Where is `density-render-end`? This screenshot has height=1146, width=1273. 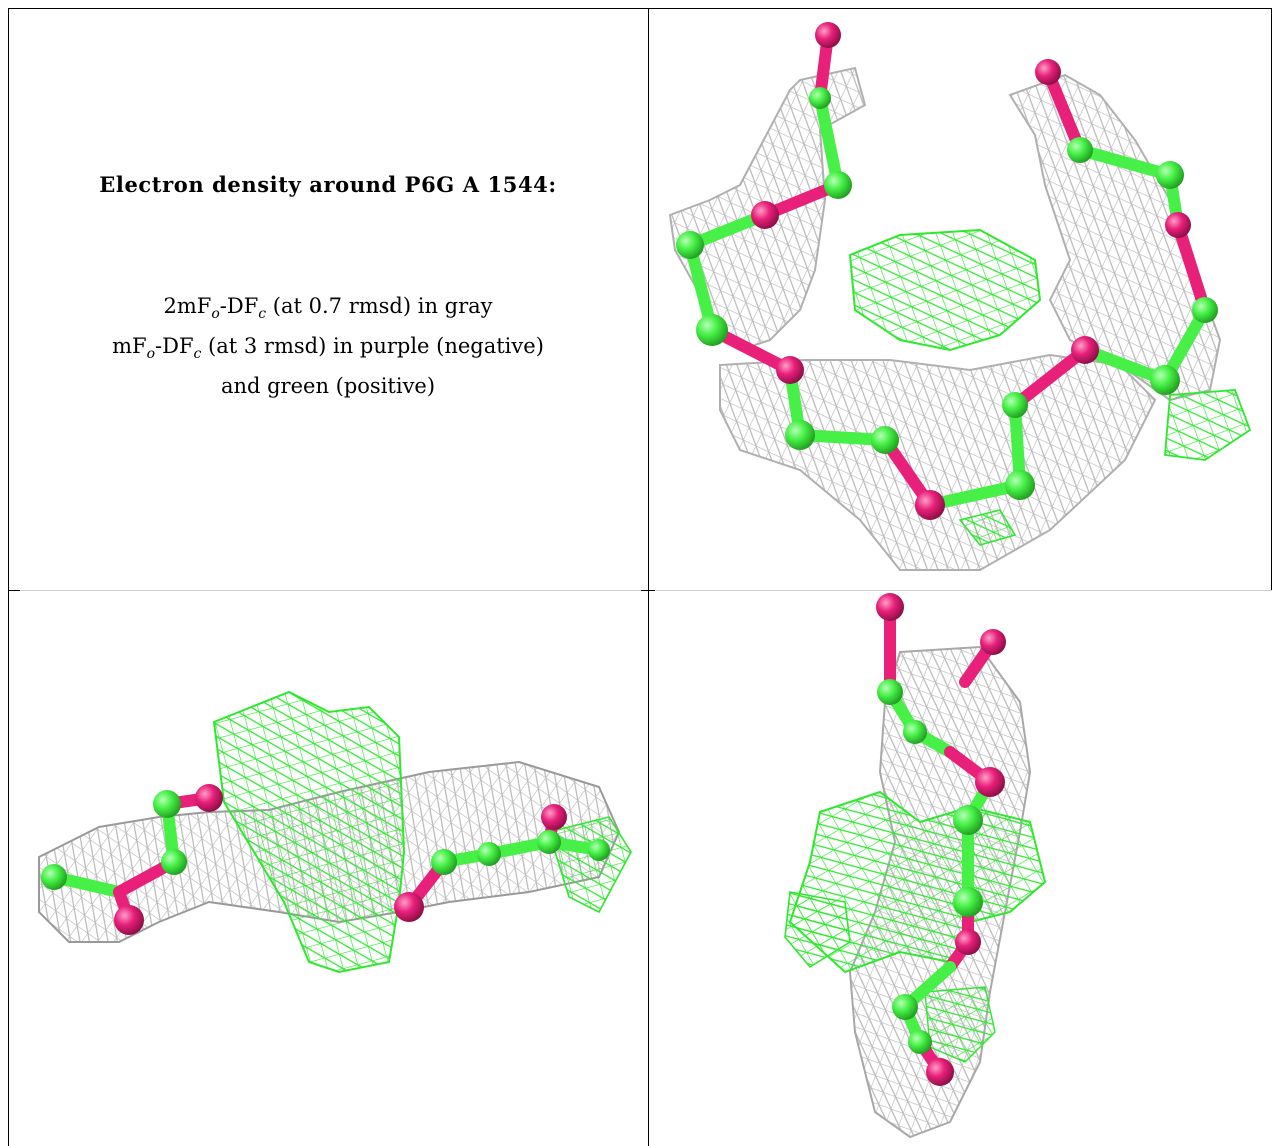
density-render-end is located at coordinates (915, 866).